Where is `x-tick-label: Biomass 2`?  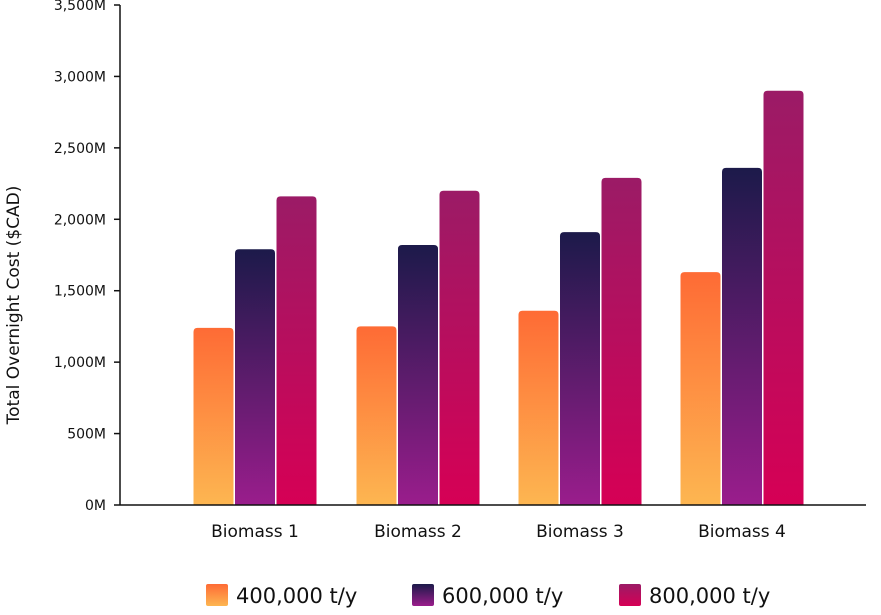 x-tick-label: Biomass 2 is located at coordinates (418, 532).